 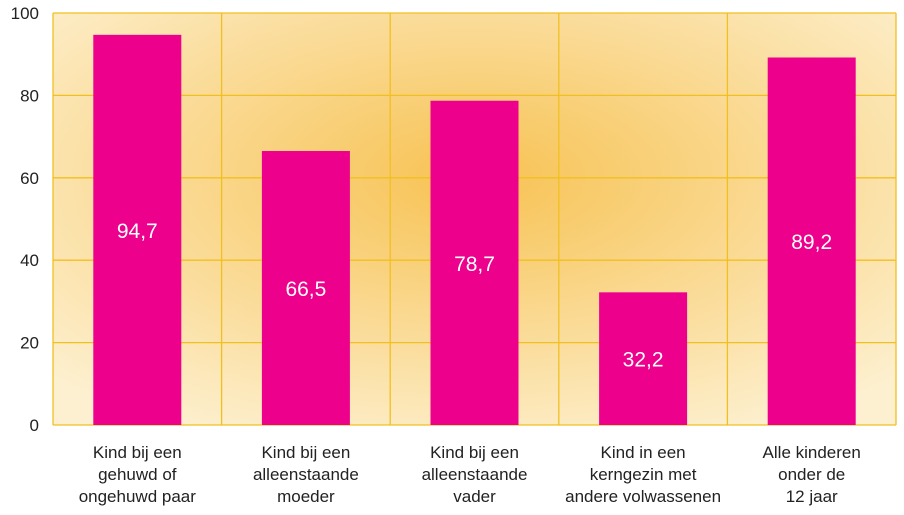 What do you see at coordinates (29, 343) in the screenshot?
I see `y-tick-label: 20` at bounding box center [29, 343].